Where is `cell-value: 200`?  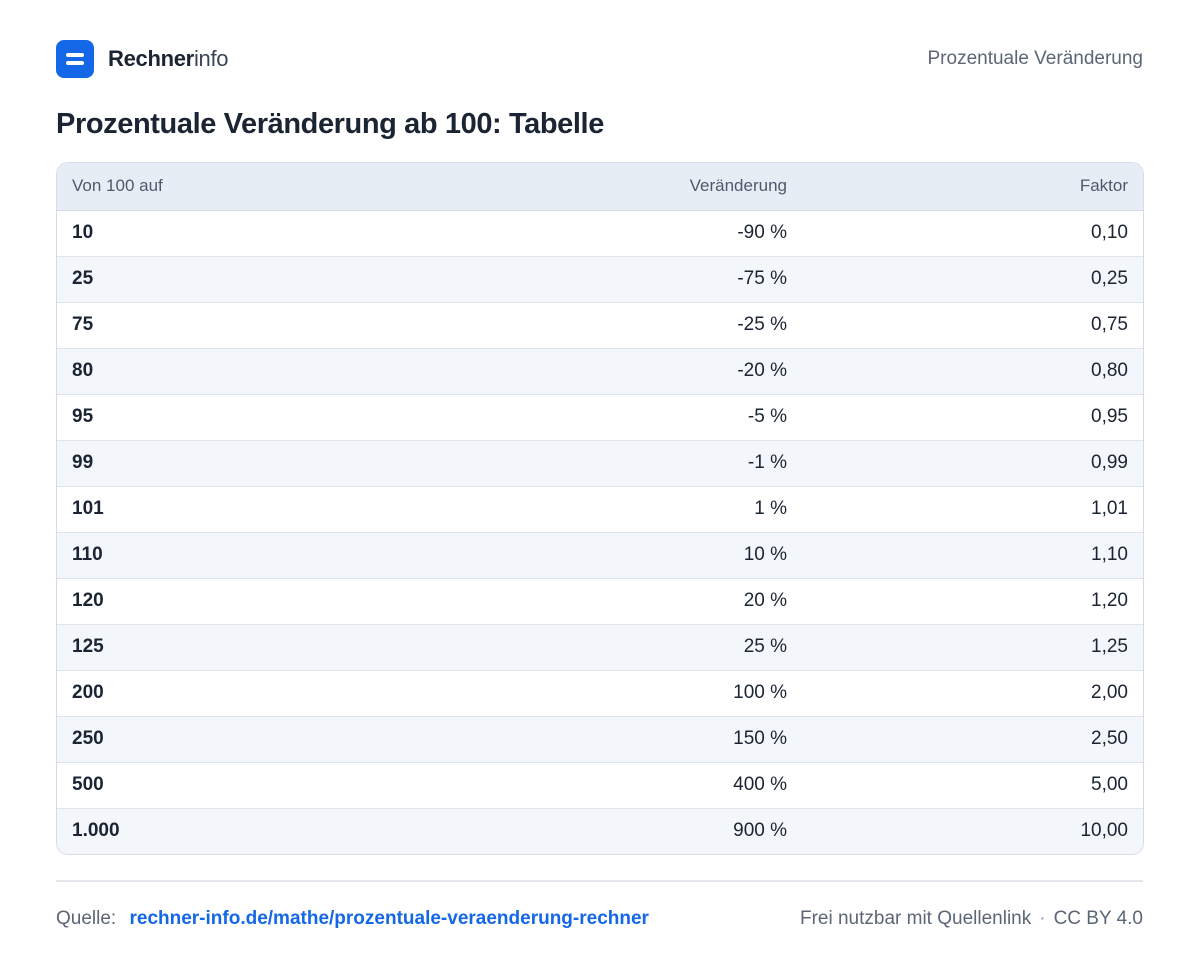 cell-value: 200 is located at coordinates (242, 693).